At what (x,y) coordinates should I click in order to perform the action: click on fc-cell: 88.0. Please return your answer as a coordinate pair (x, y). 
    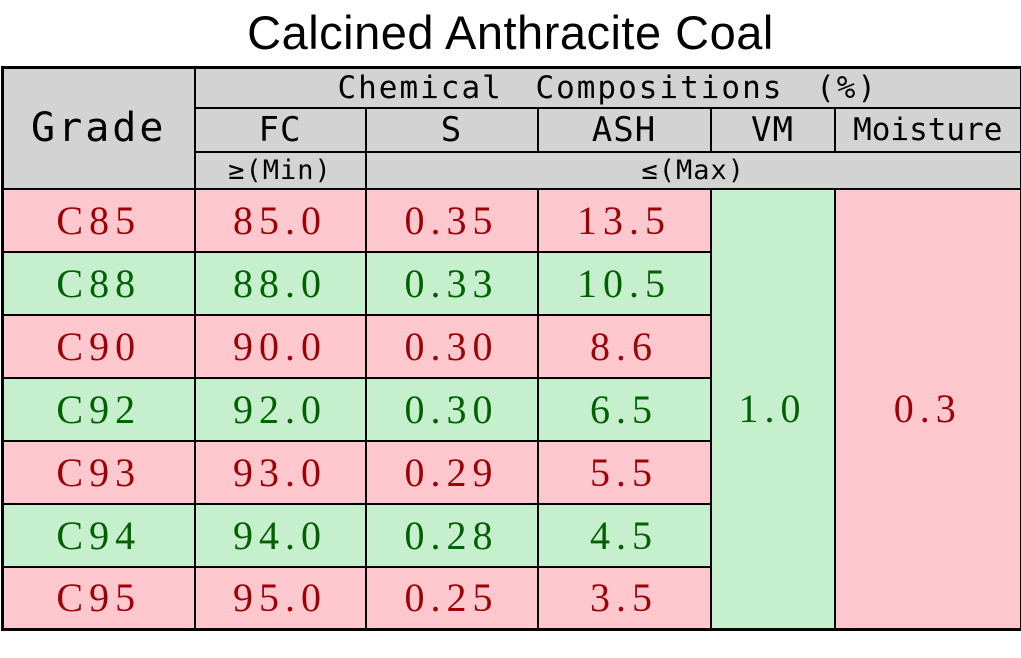
    Looking at the image, I should click on (280, 283).